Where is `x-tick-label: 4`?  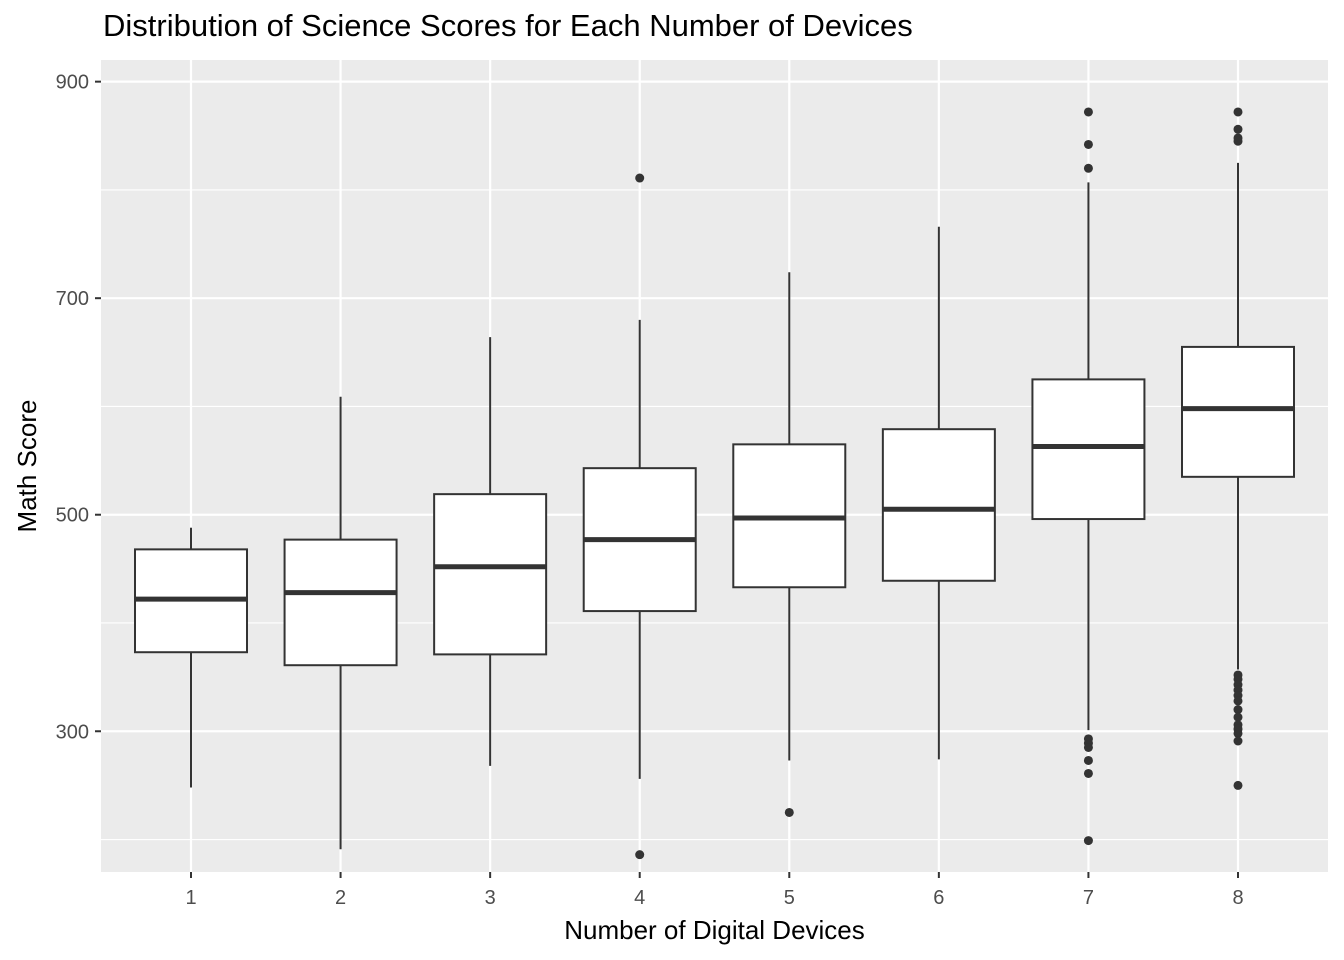 x-tick-label: 4 is located at coordinates (639, 898).